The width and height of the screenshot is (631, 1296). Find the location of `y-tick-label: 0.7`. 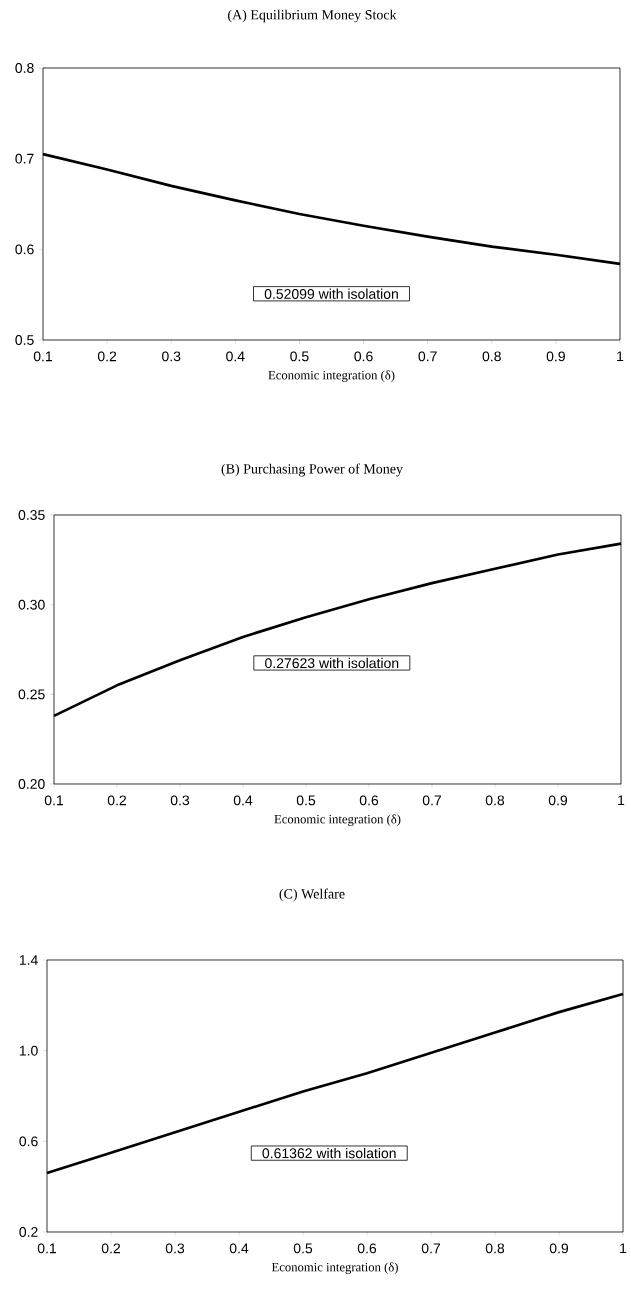

y-tick-label: 0.7 is located at coordinates (24, 158).